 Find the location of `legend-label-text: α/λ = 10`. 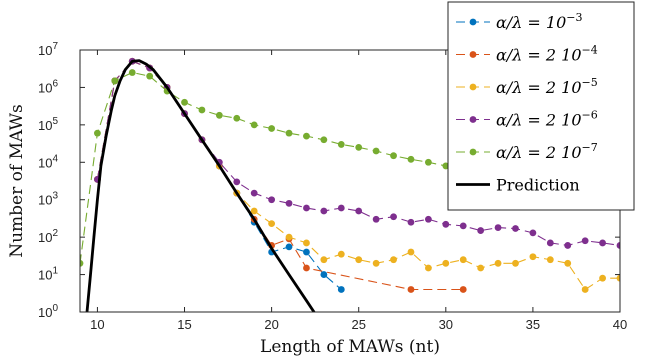

legend-label-text: α/λ = 10 is located at coordinates (531, 22).